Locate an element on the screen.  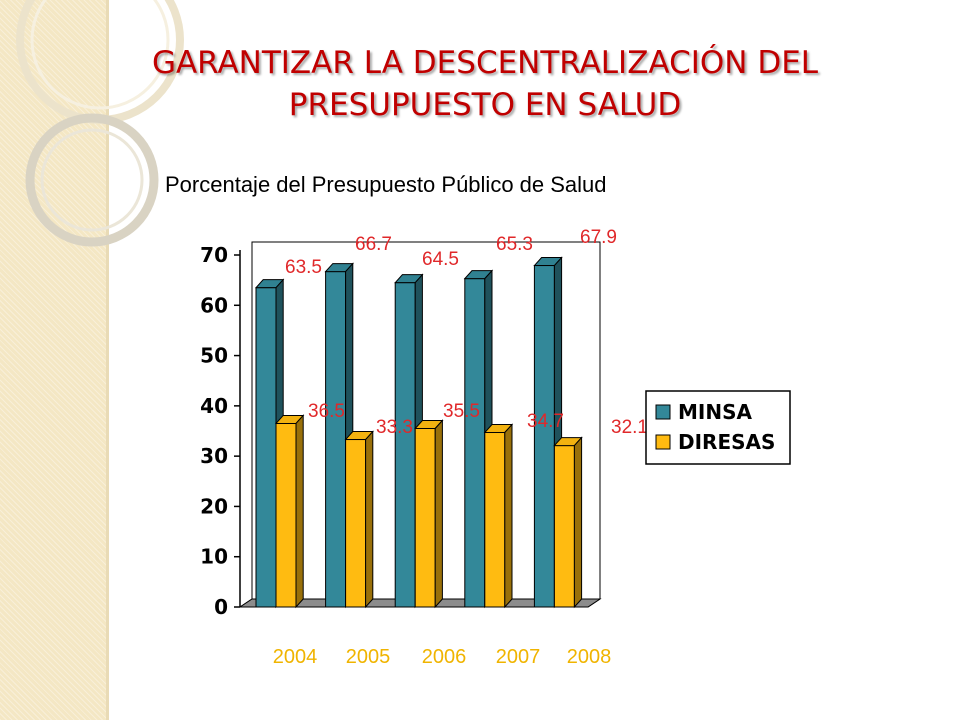
decorative-circles is located at coordinates (100, 123).